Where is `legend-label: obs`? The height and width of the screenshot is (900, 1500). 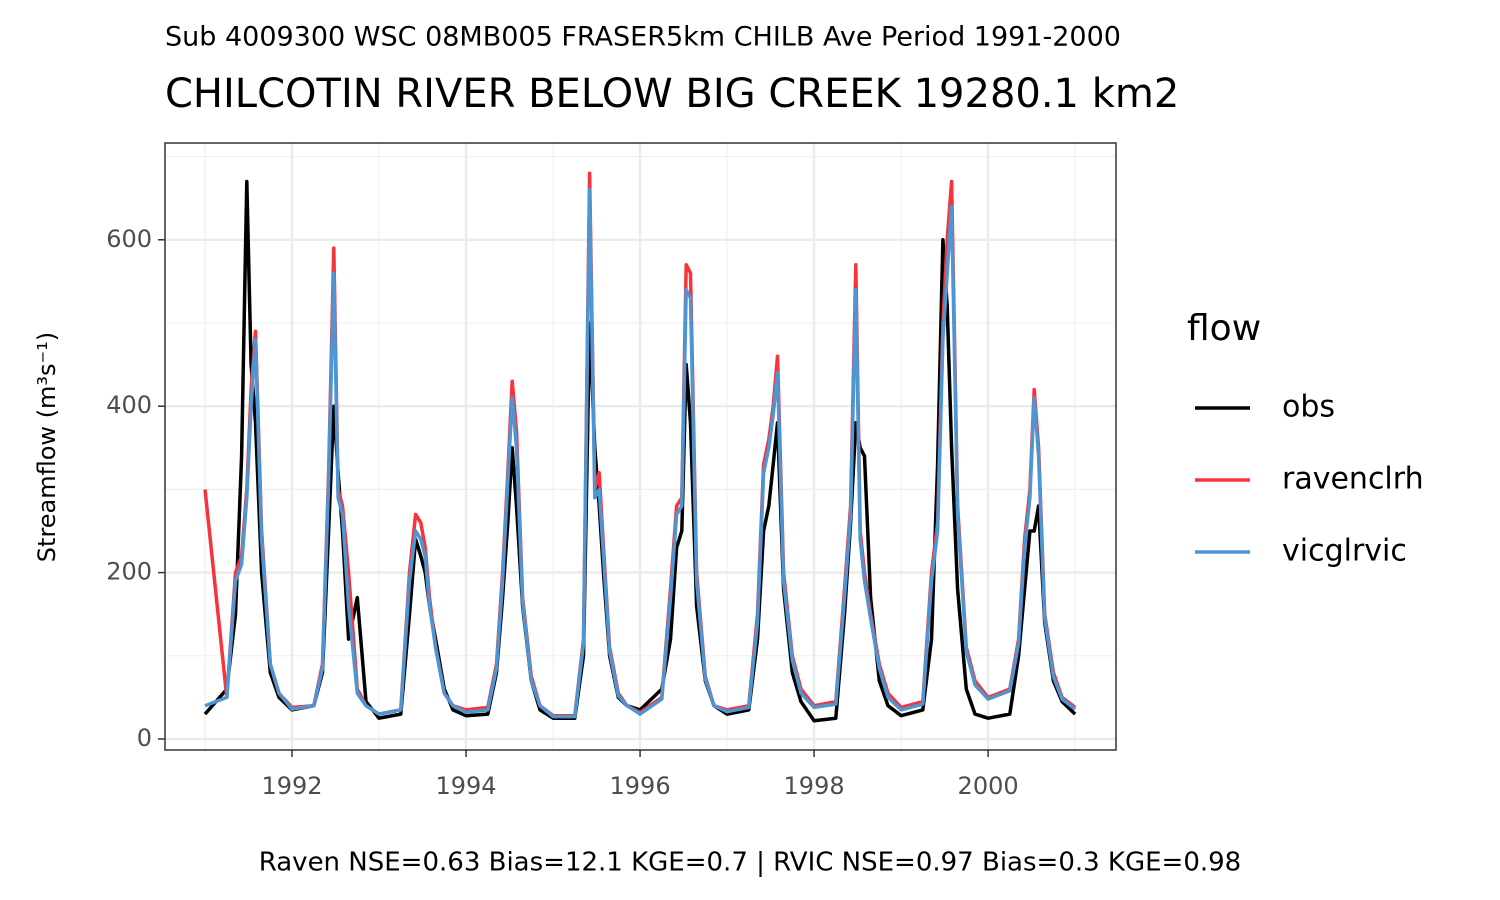 legend-label: obs is located at coordinates (1308, 407).